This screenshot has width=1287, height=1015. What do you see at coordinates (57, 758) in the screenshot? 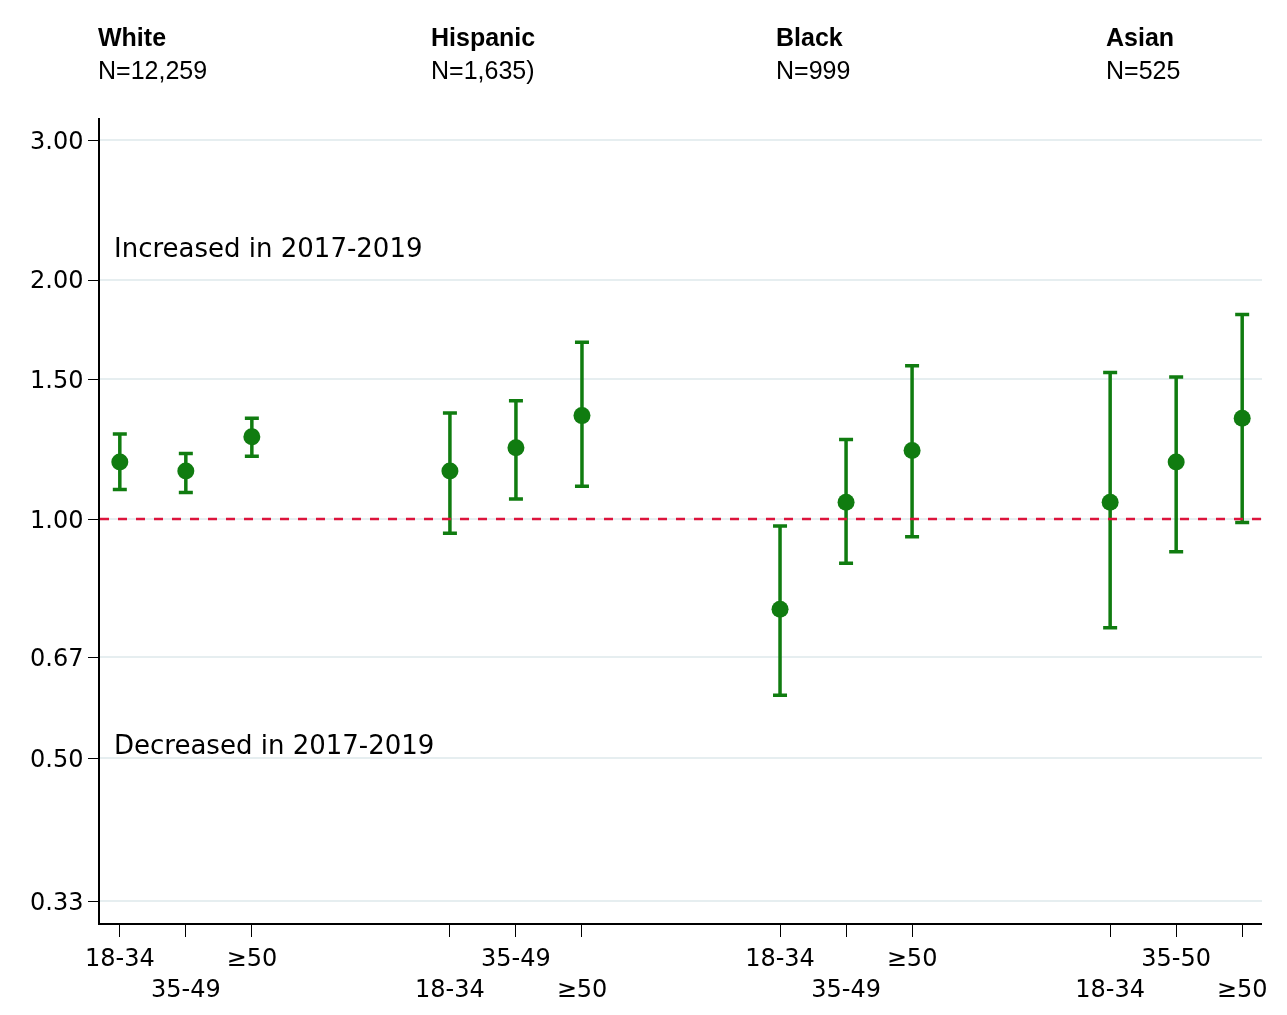
I see `y-tick-label: 0.50` at bounding box center [57, 758].